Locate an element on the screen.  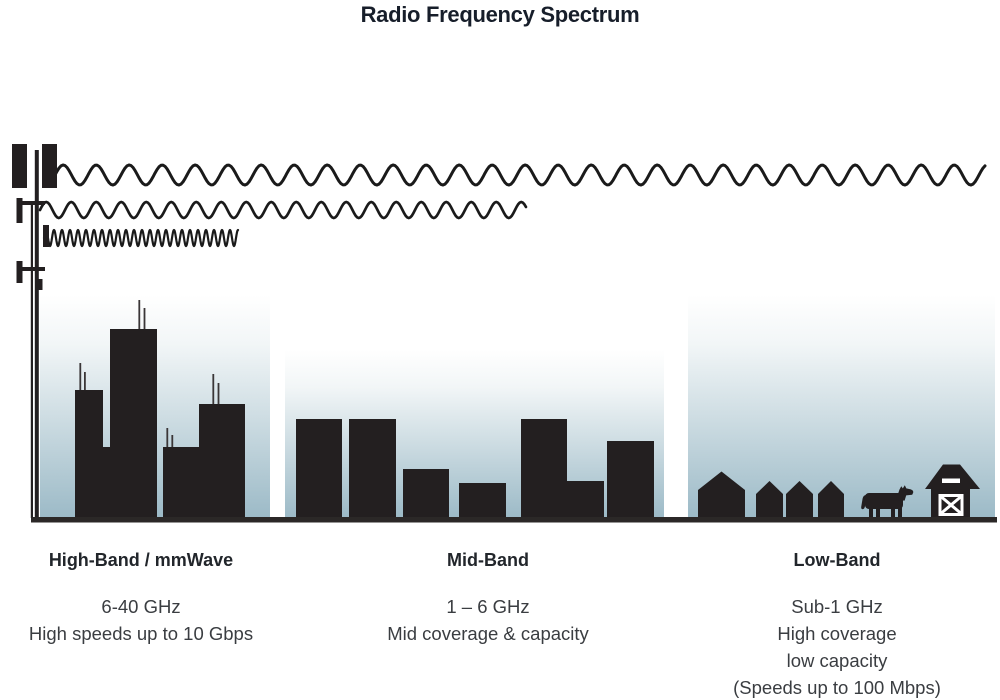
cow-icon is located at coordinates (887, 501).